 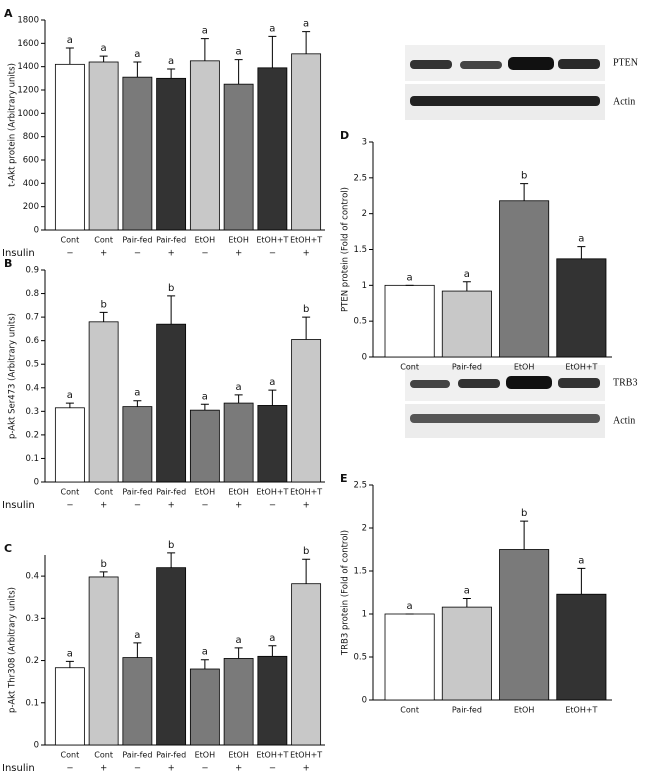 What do you see at coordinates (346, 593) in the screenshot?
I see `y-axis-label: TRB3 protein (Fold of control)` at bounding box center [346, 593].